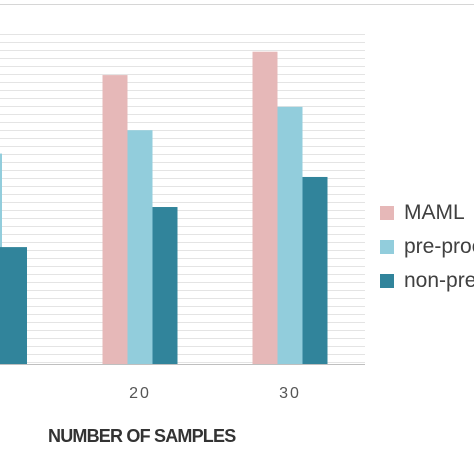 Image resolution: width=474 pixels, height=474 pixels. What do you see at coordinates (387, 281) in the screenshot?
I see `legend-swatch-non-pre` at bounding box center [387, 281].